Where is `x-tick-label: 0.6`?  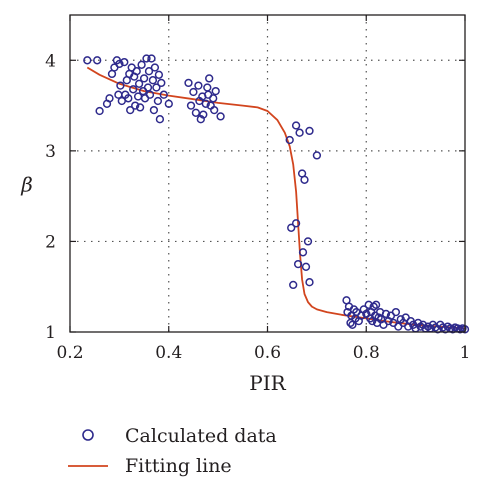
x-tick-label: 0.6 is located at coordinates (267, 353).